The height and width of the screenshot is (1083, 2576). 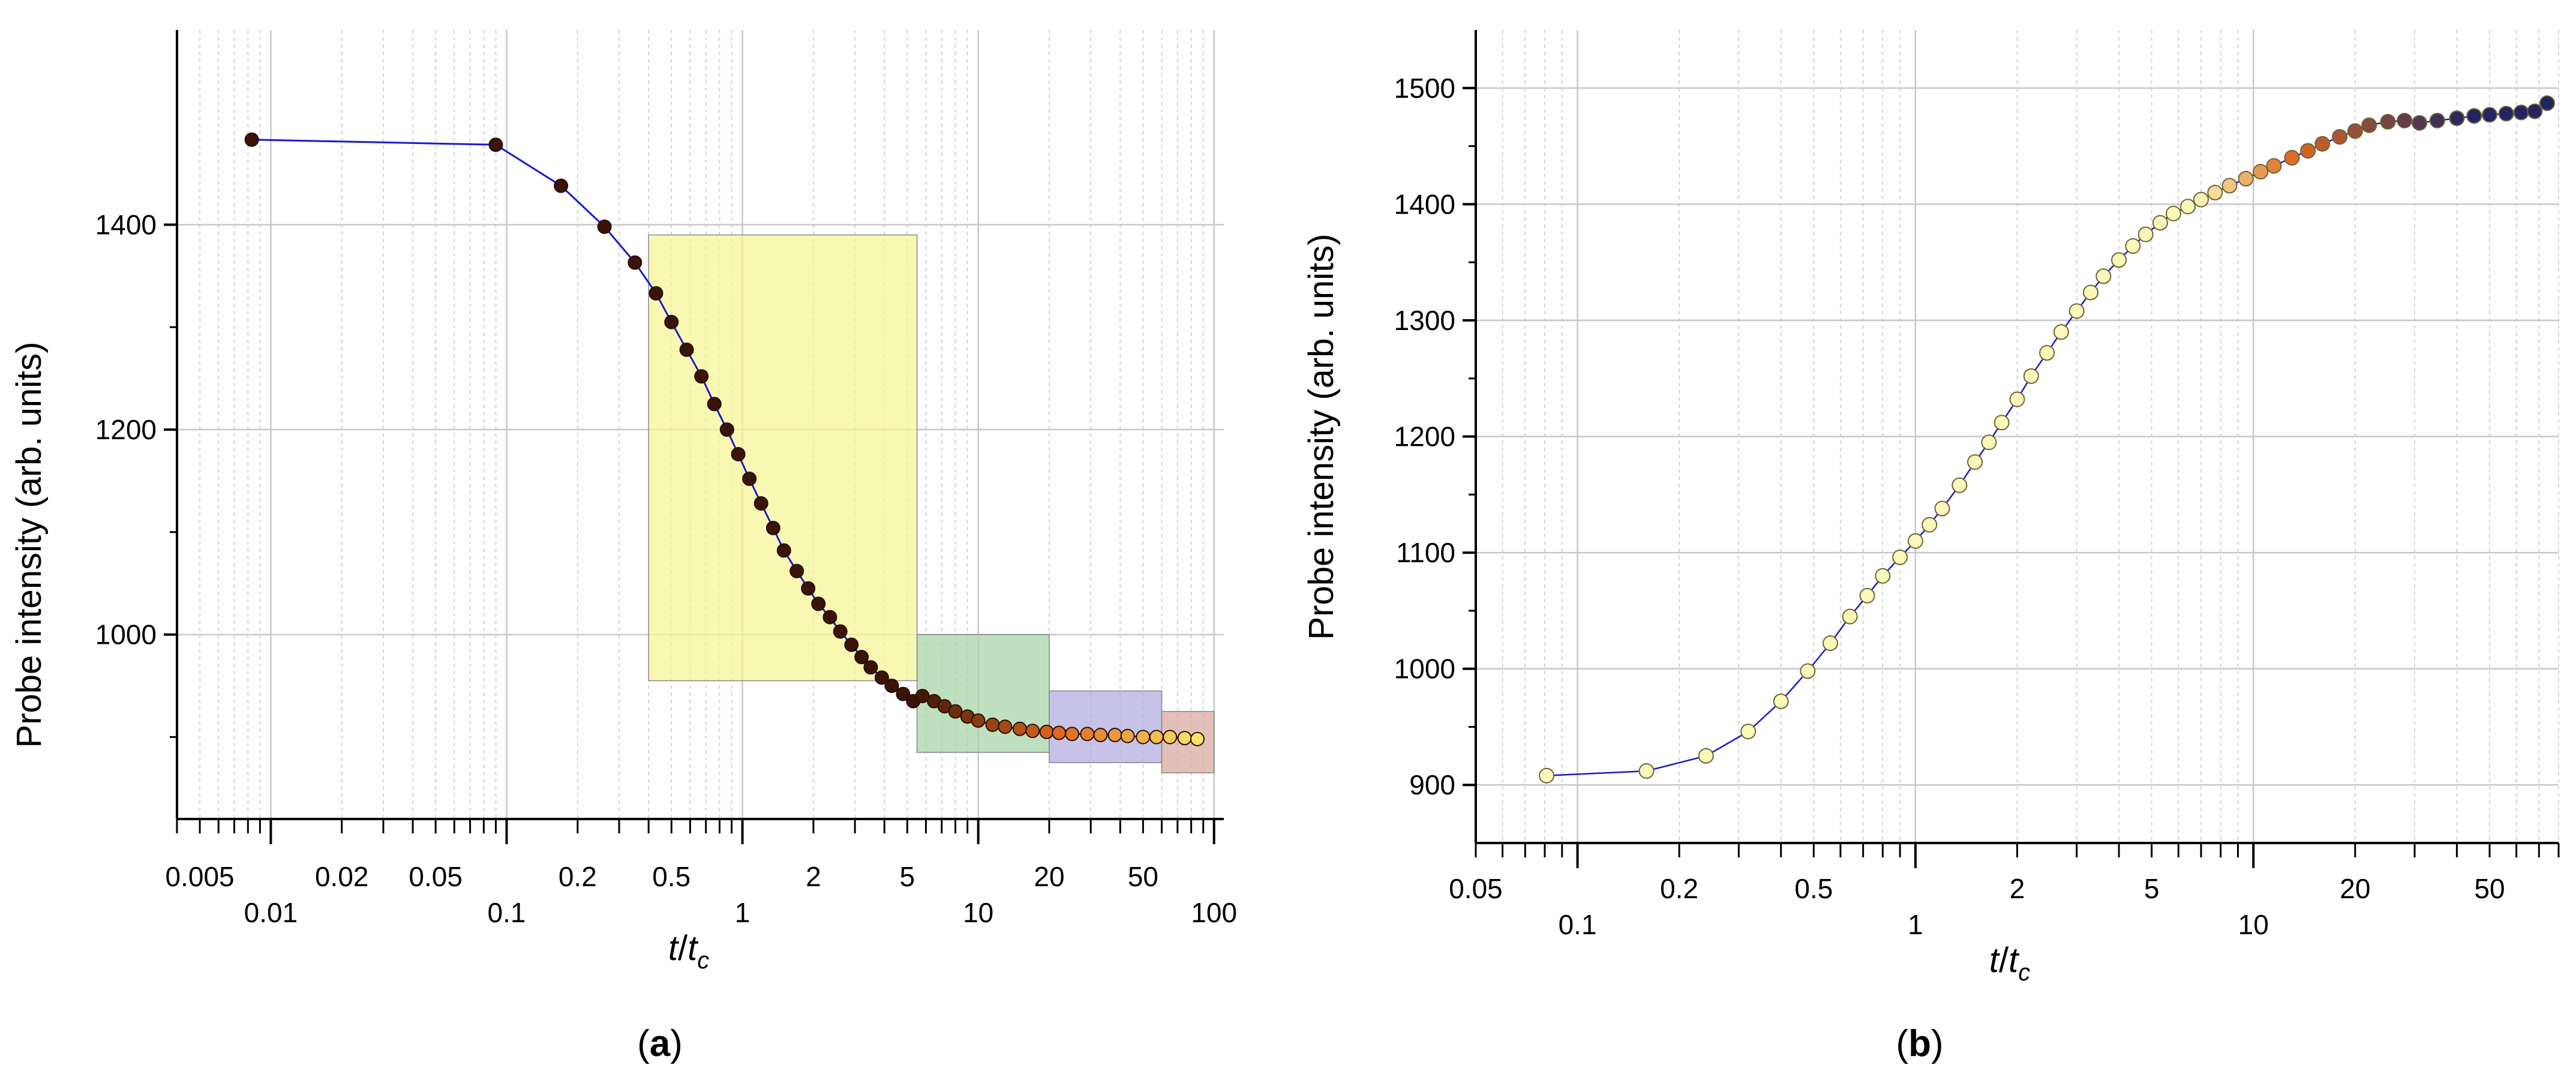 I want to click on panel-a-x-title-base: t, so click(x=674, y=948).